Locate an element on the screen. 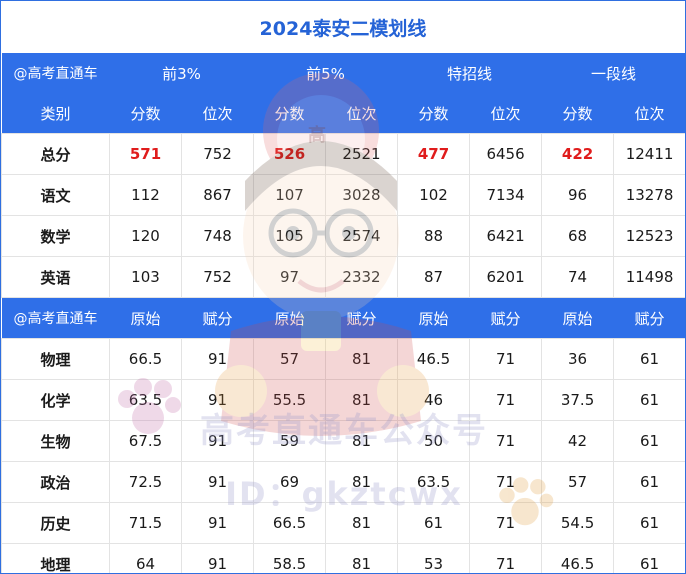 Image resolution: width=686 pixels, height=574 pixels. cell: 67.5 is located at coordinates (145, 441).